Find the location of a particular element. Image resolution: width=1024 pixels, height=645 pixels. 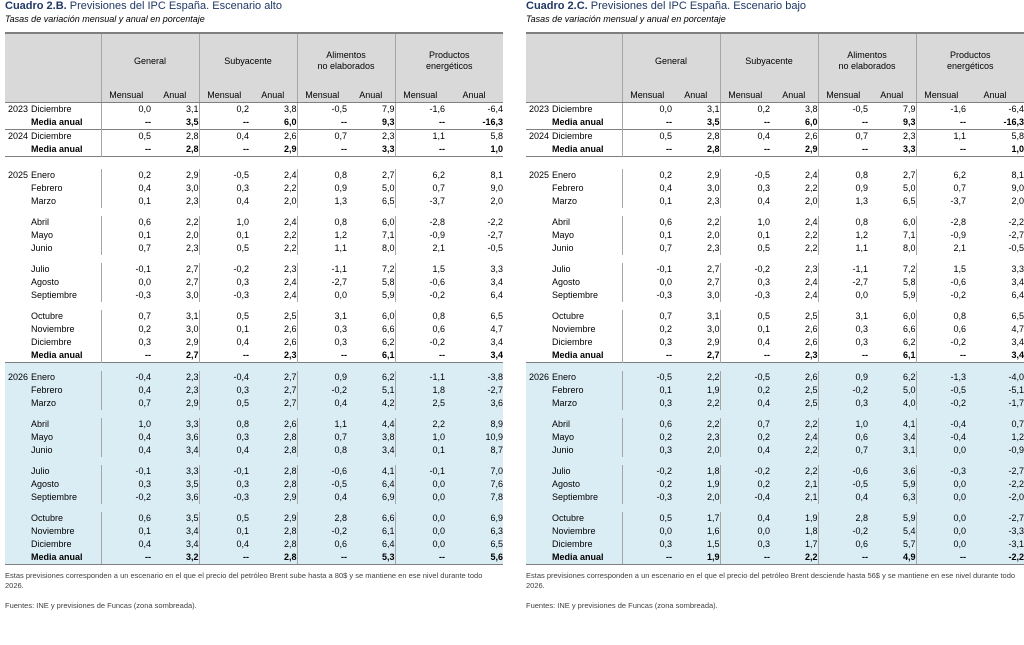

annual-rate-cell: 7,1 is located at coordinates (909, 235).